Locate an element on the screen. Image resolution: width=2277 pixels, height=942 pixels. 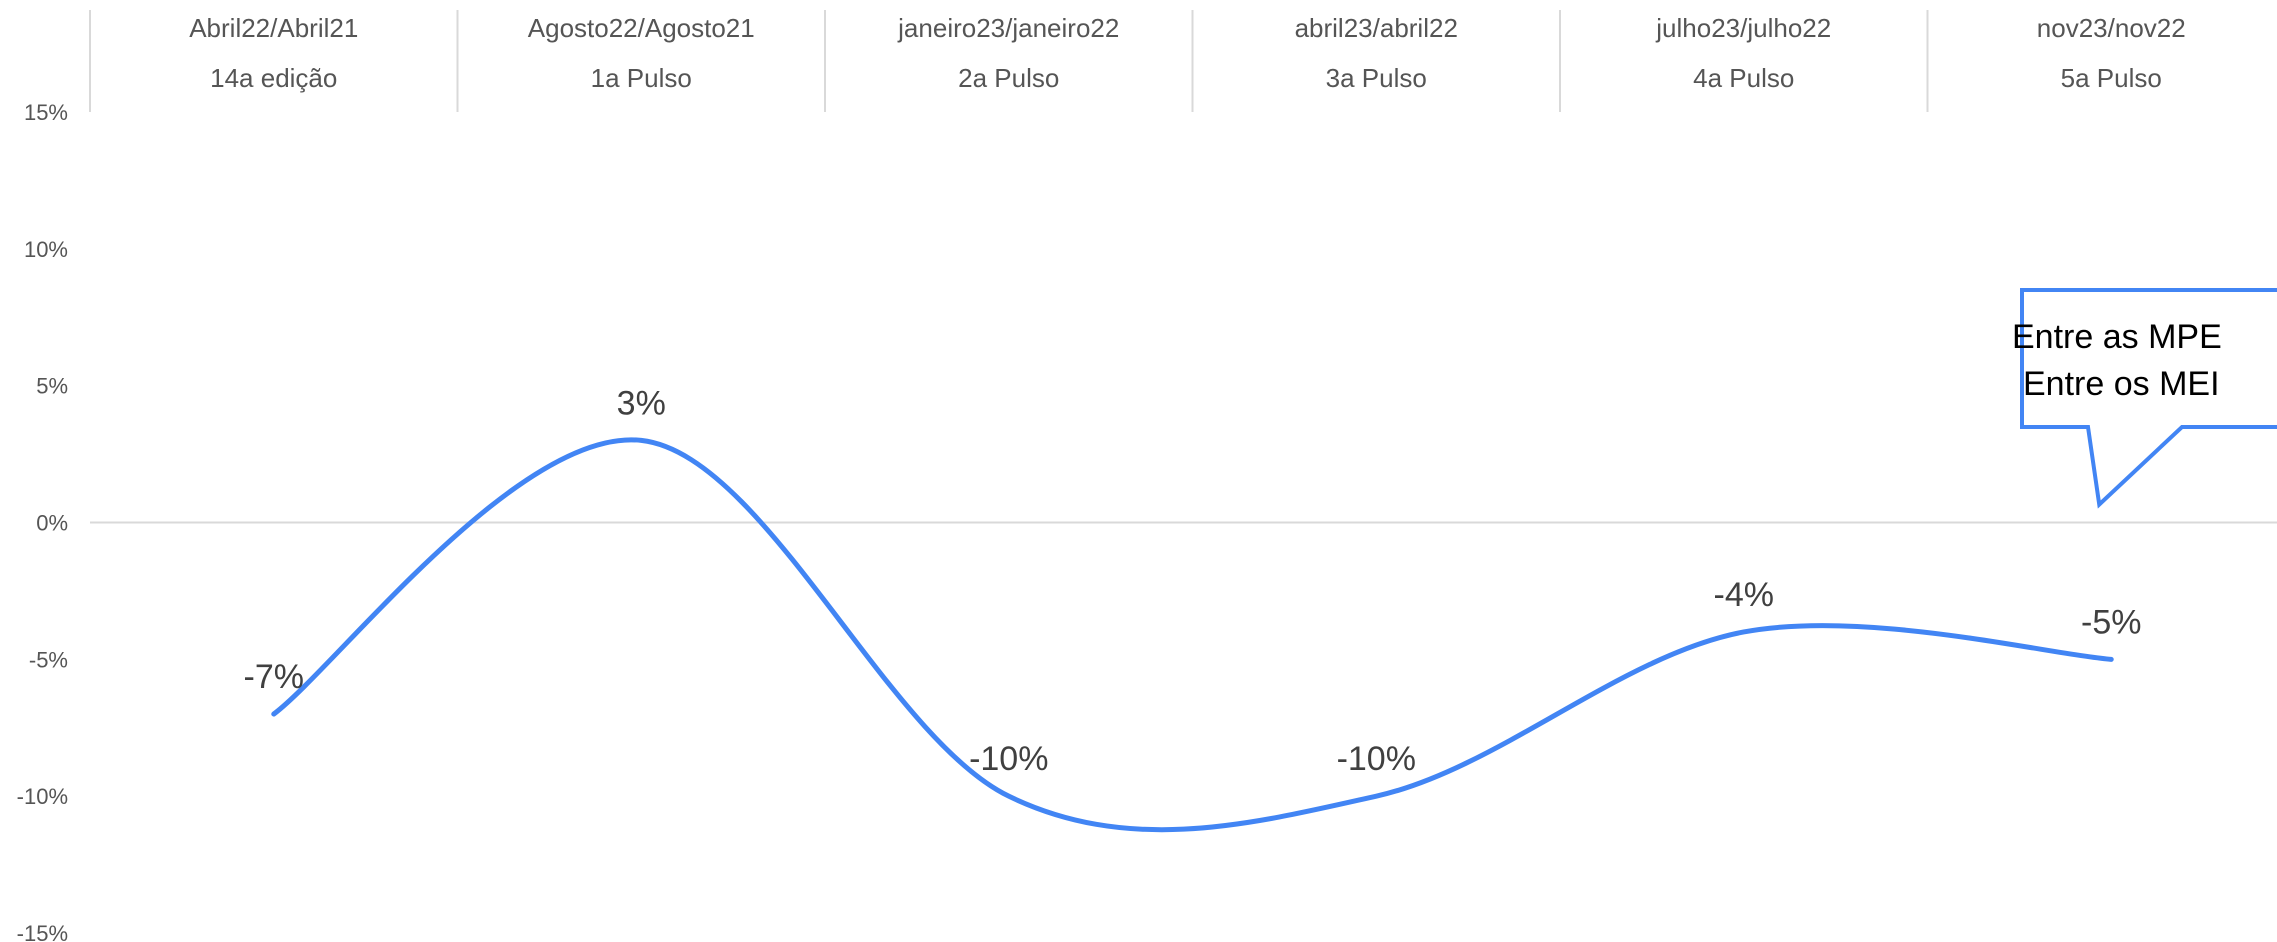
y-tick-label: 5% is located at coordinates (52, 386).